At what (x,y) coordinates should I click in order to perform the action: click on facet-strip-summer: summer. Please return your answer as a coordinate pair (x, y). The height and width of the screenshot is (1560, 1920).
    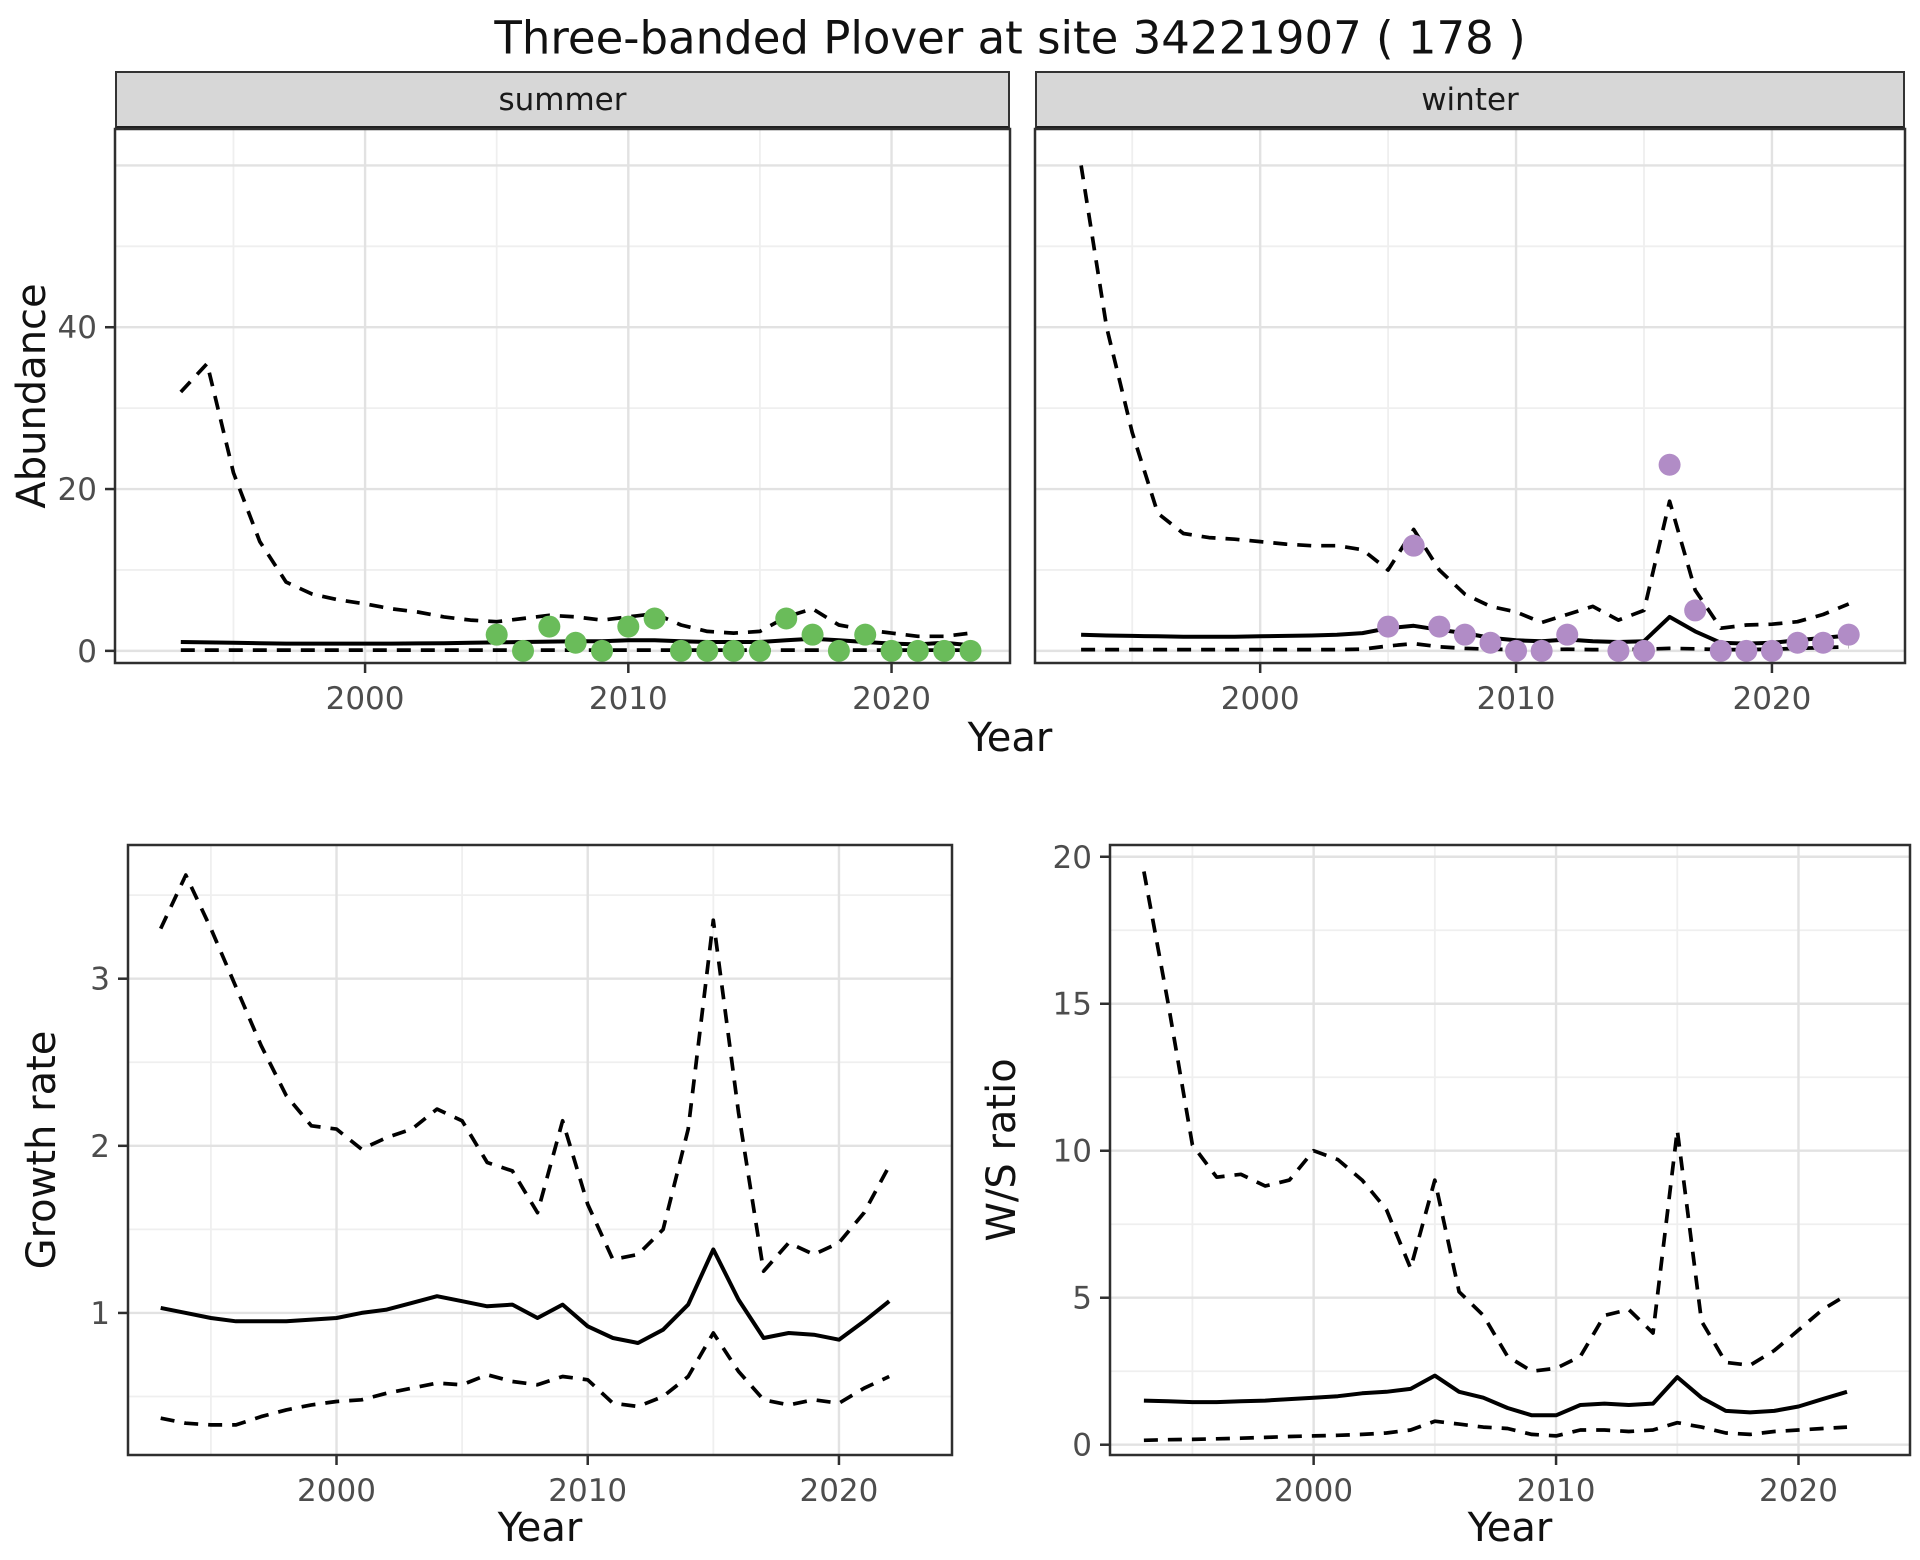
    Looking at the image, I should click on (562, 100).